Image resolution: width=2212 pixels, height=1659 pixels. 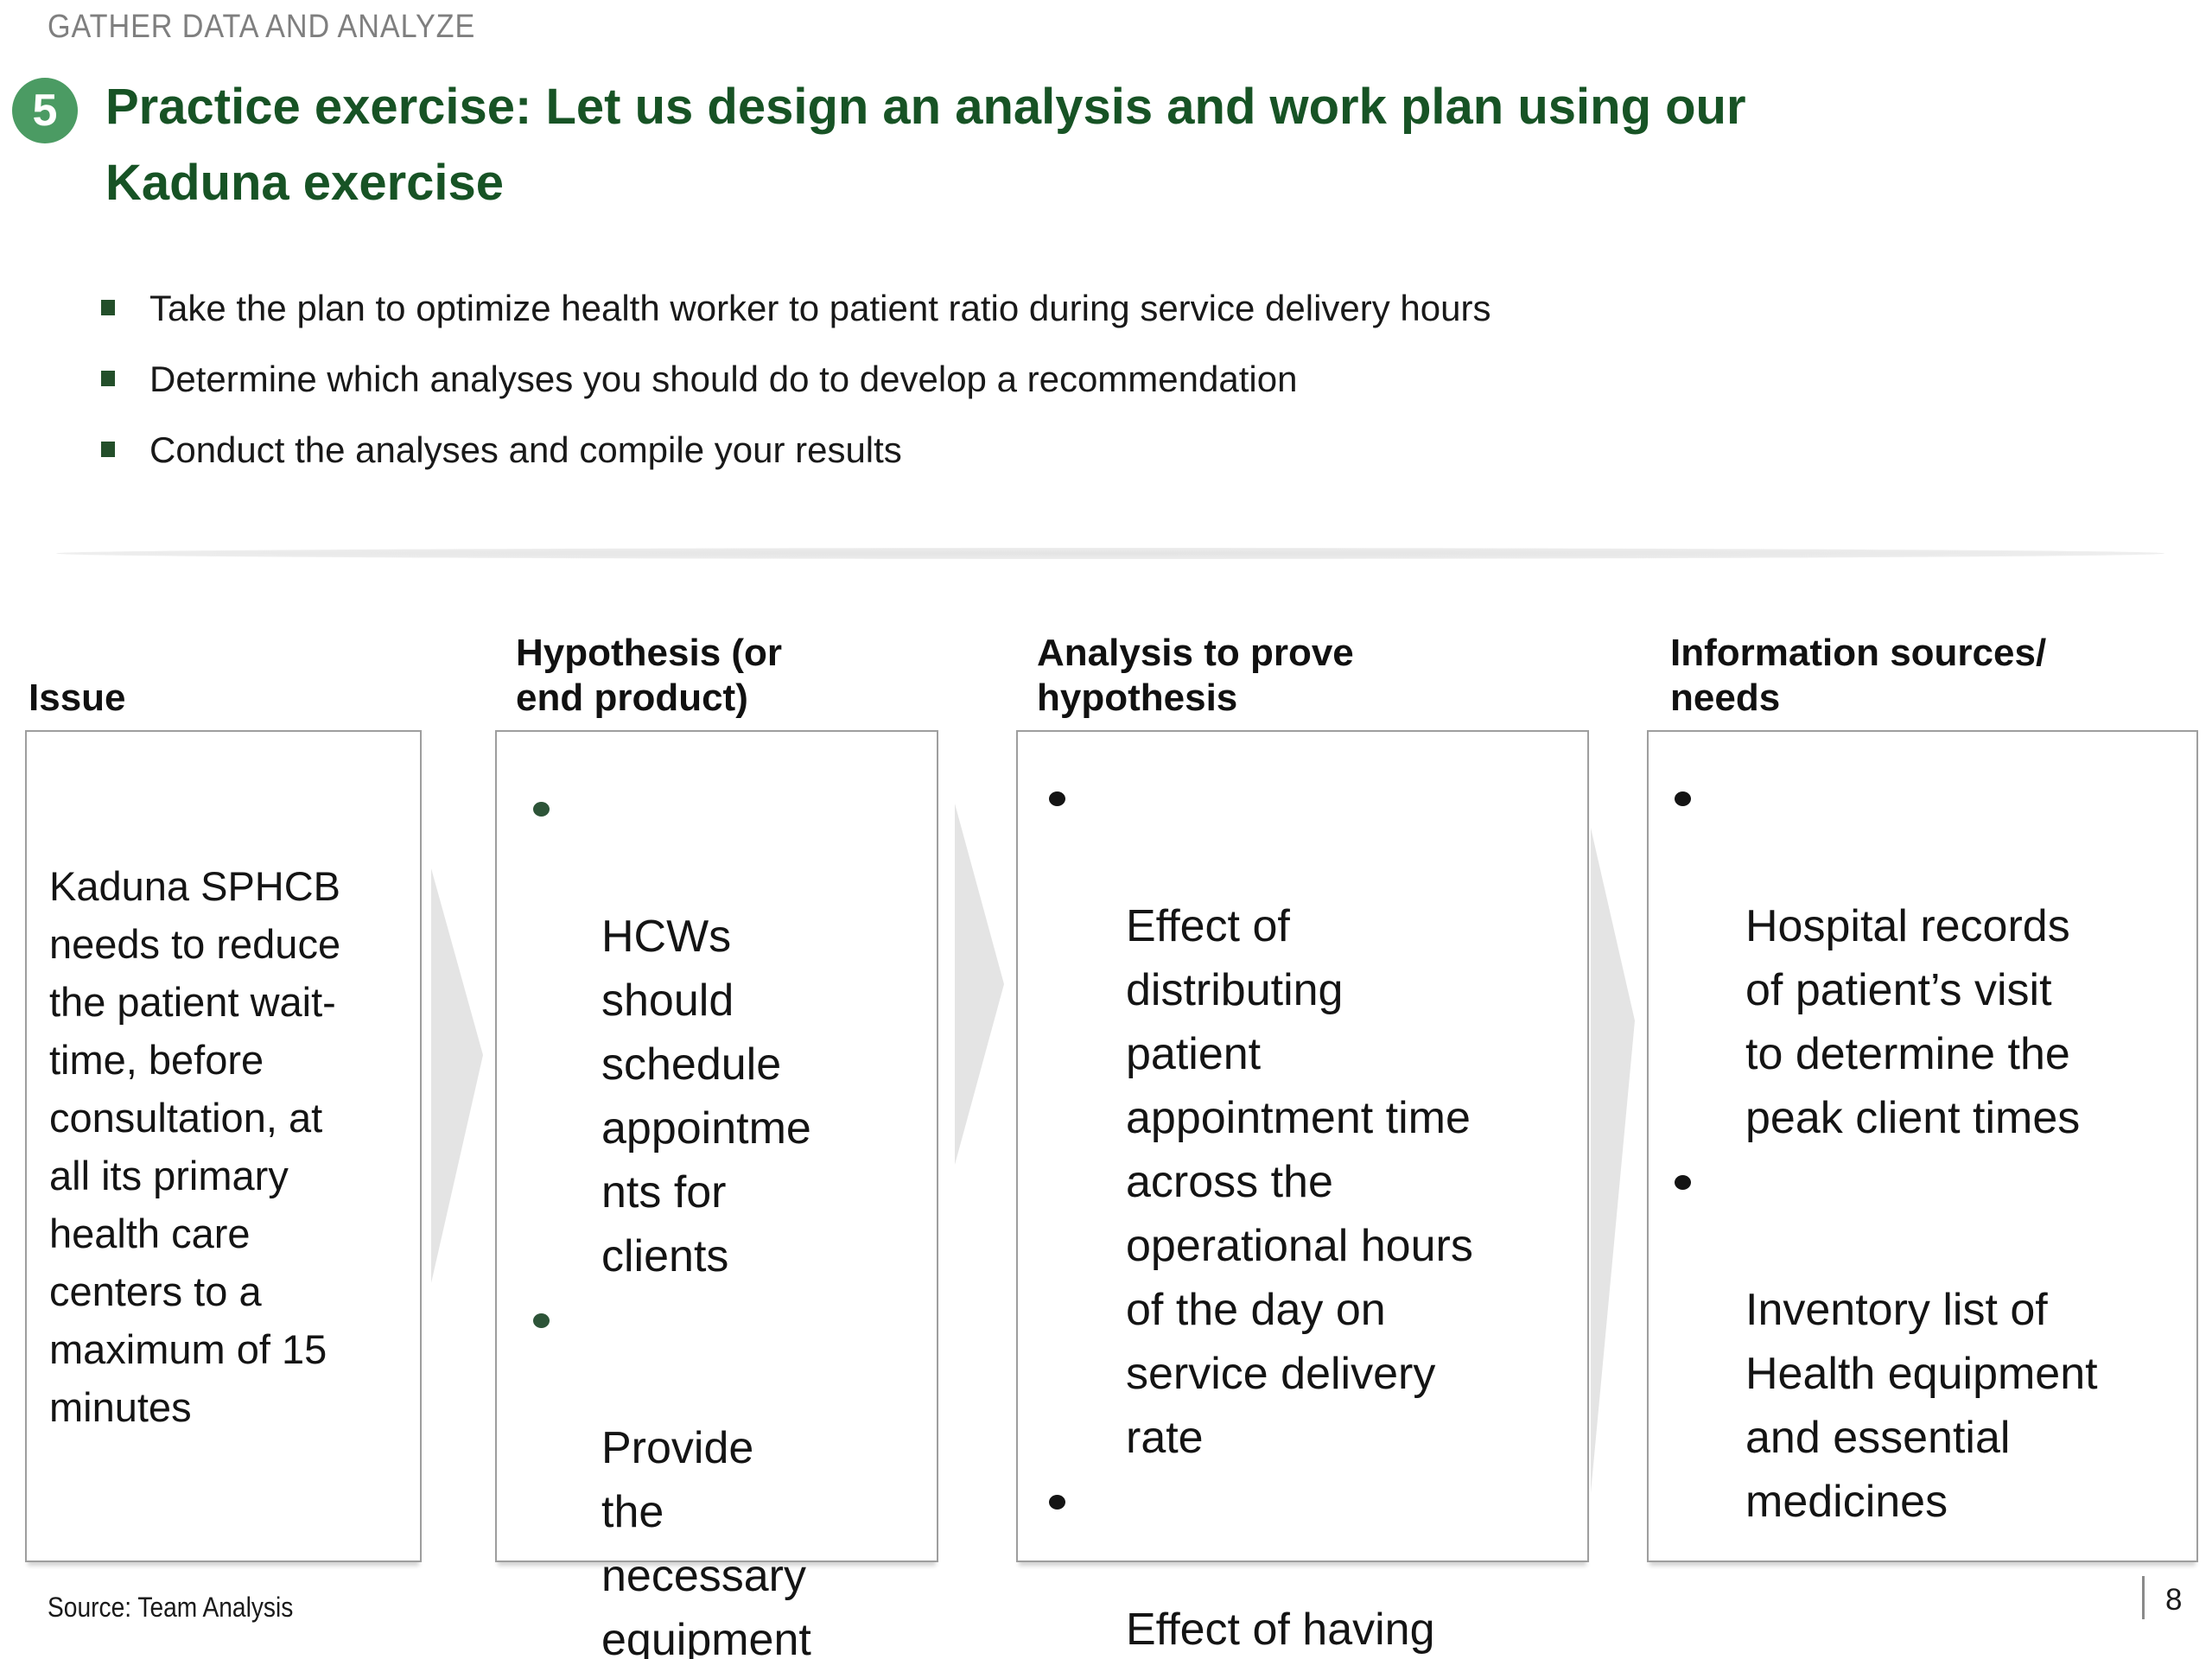 I want to click on section-kicker: GATHER DATA AND ANALYZE, so click(x=262, y=27).